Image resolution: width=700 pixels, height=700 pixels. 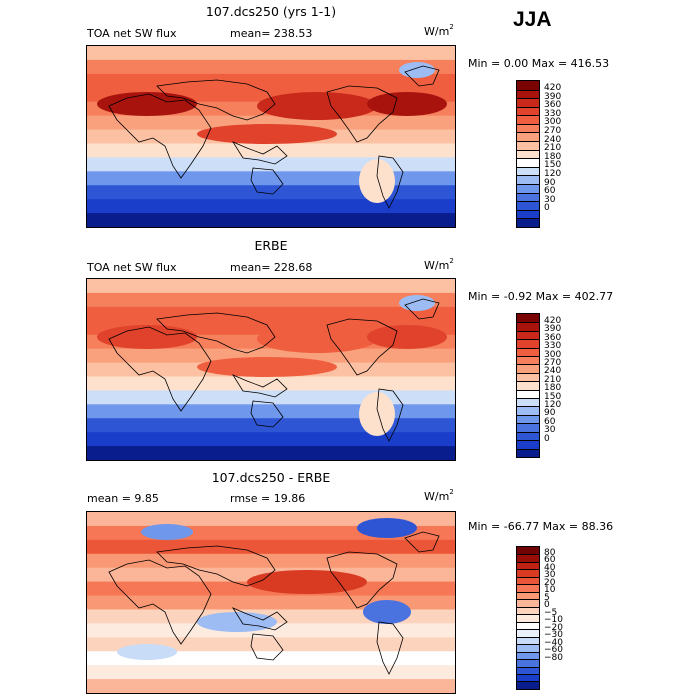 I want to click on colorbar-label: 90, so click(x=550, y=182).